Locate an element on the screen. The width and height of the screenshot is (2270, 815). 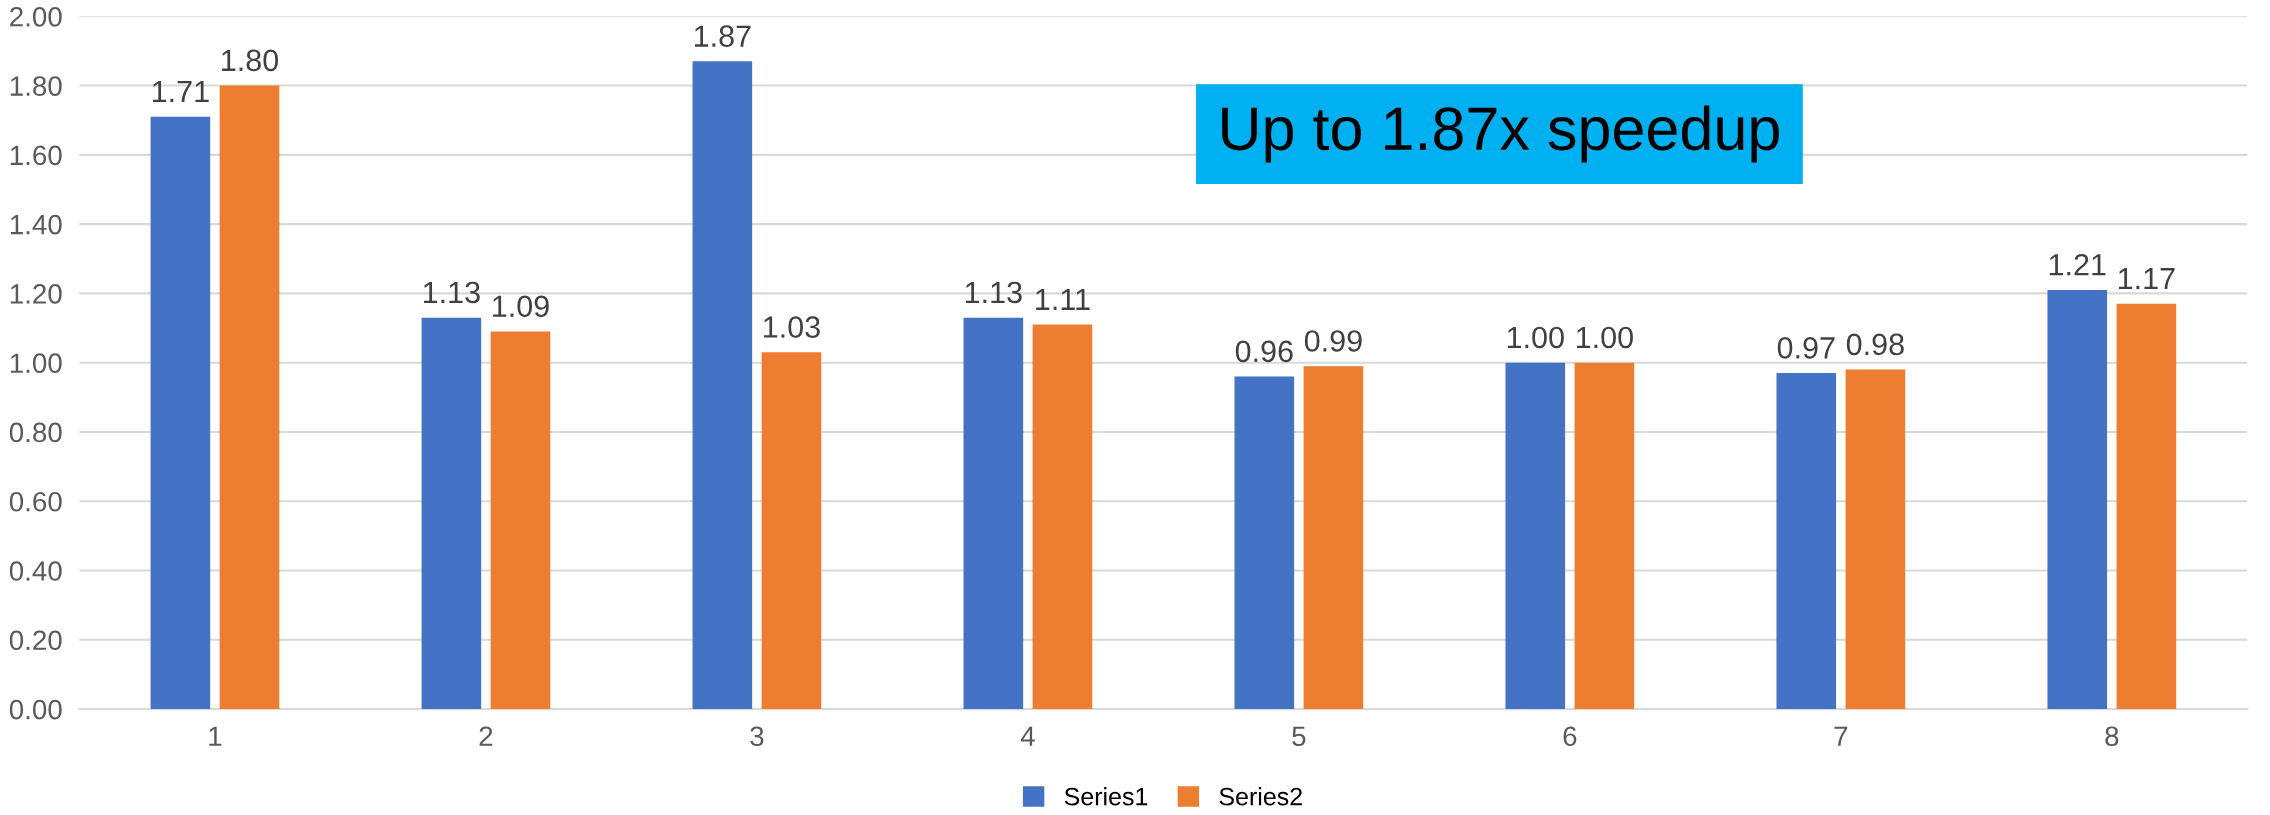
legend-label: Series2 is located at coordinates (1260, 796).